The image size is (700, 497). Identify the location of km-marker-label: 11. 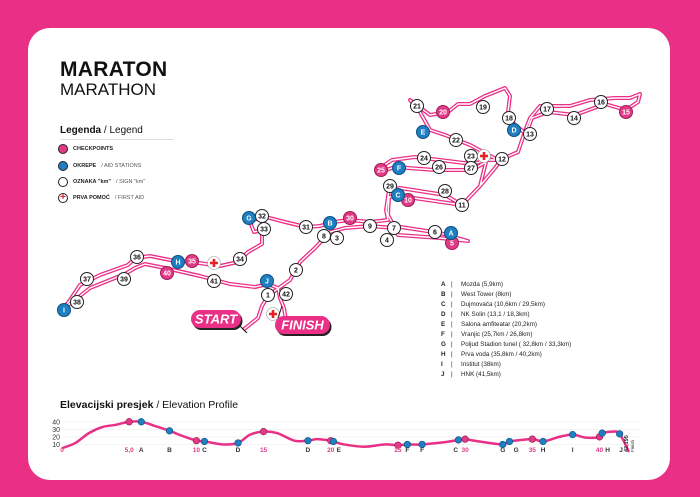
(462, 206).